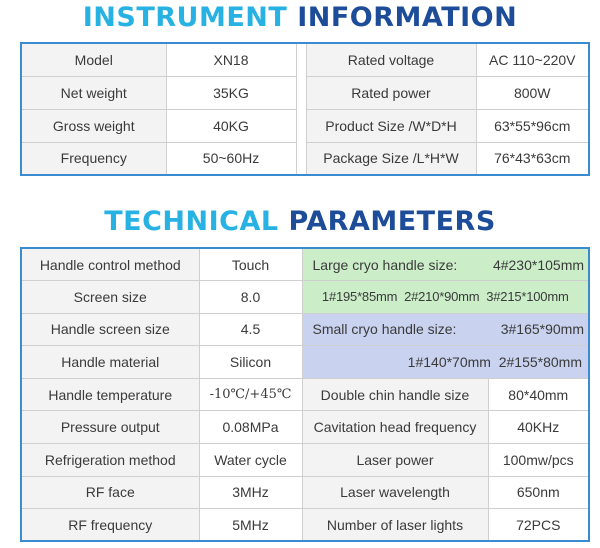  Describe the element at coordinates (391, 158) in the screenshot. I see `label-cell: Package Size /L*H*W` at that location.